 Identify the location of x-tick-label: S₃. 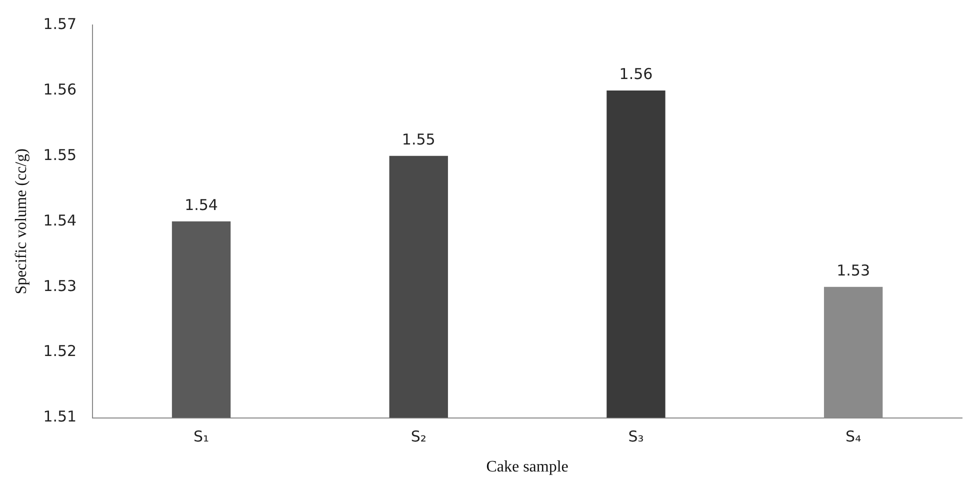
(636, 437).